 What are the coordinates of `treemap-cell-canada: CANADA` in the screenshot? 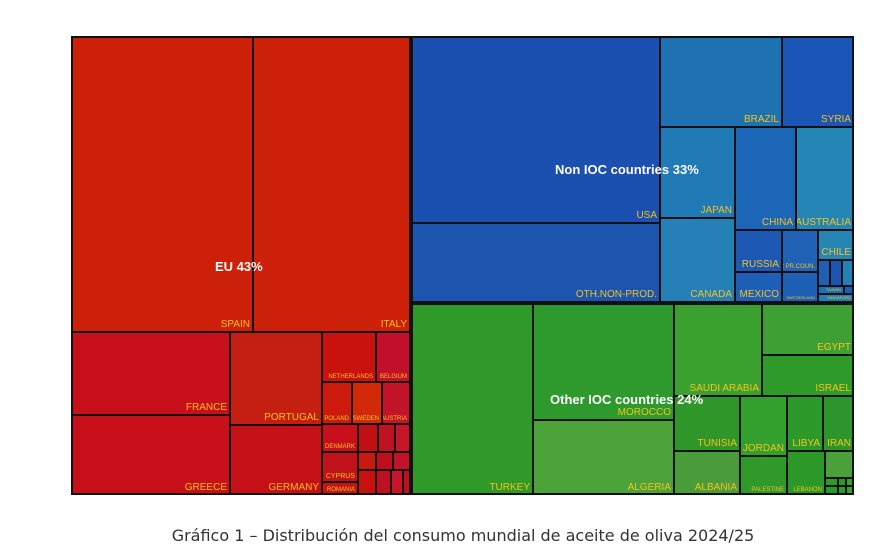 It's located at (697, 260).